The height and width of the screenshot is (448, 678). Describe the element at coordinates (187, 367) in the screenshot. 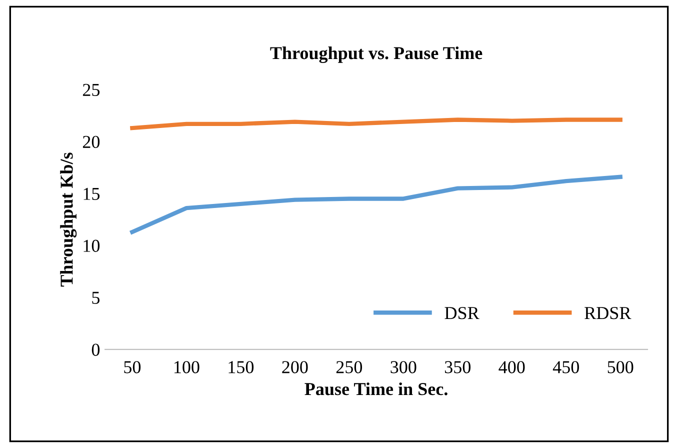

I see `x-tick-label: 100` at that location.